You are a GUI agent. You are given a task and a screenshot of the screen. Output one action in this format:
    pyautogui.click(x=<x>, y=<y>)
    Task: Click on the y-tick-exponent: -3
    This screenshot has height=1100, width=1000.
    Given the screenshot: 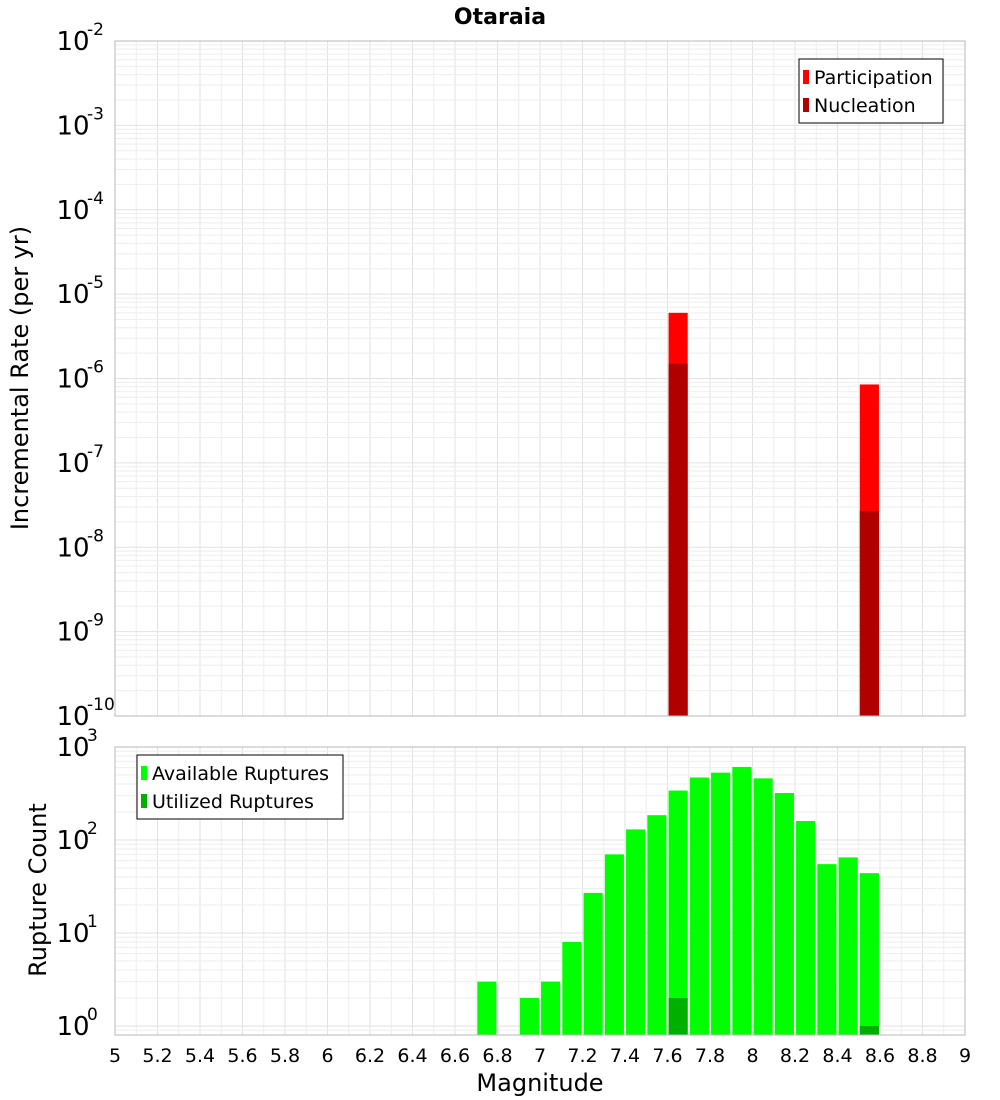 What is the action you would take?
    pyautogui.click(x=95, y=114)
    